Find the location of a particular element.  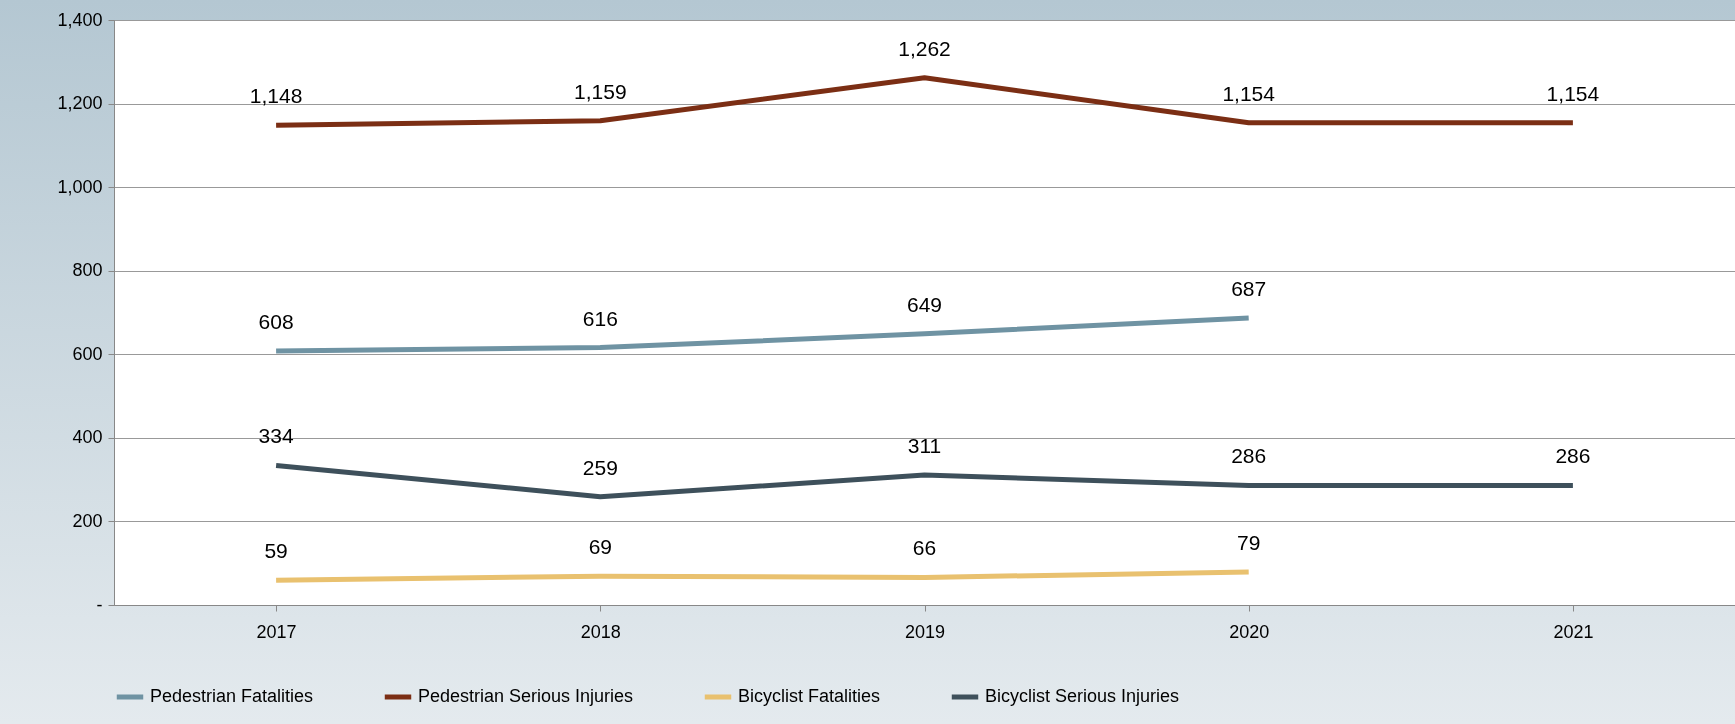

y-tick-label: 600 is located at coordinates (87, 353).